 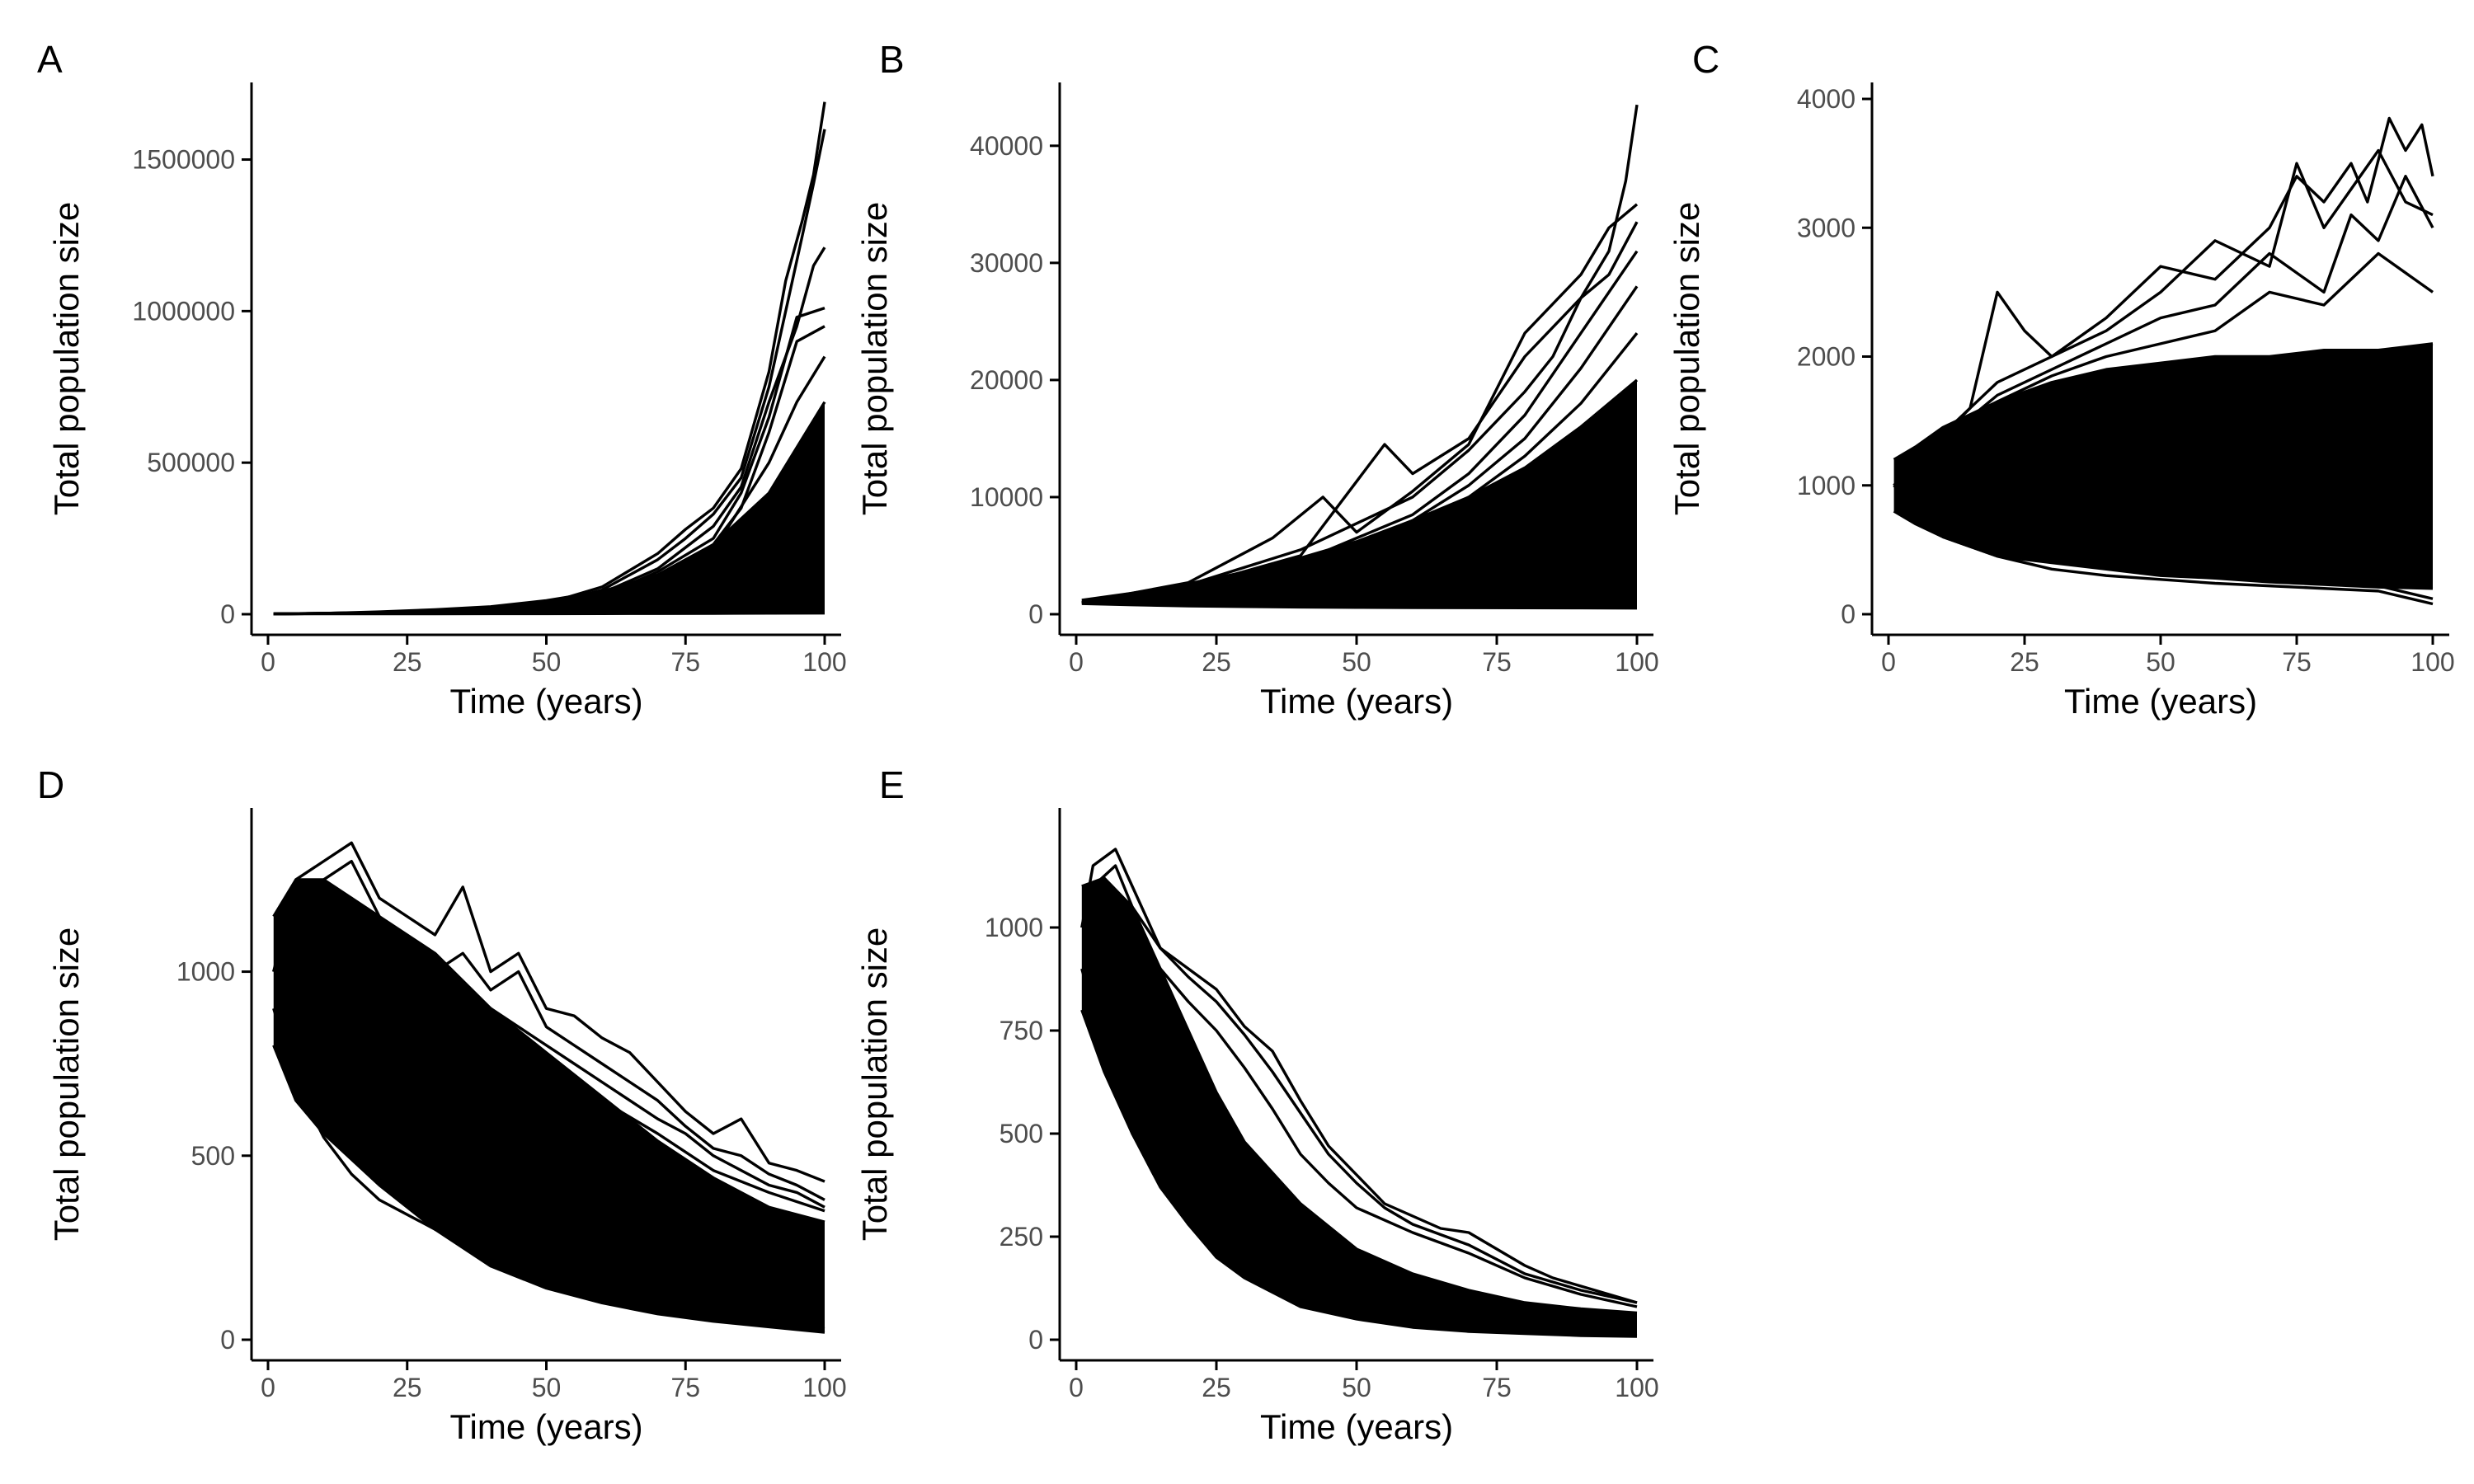 What do you see at coordinates (50, 784) in the screenshot?
I see `panel-letter: D` at bounding box center [50, 784].